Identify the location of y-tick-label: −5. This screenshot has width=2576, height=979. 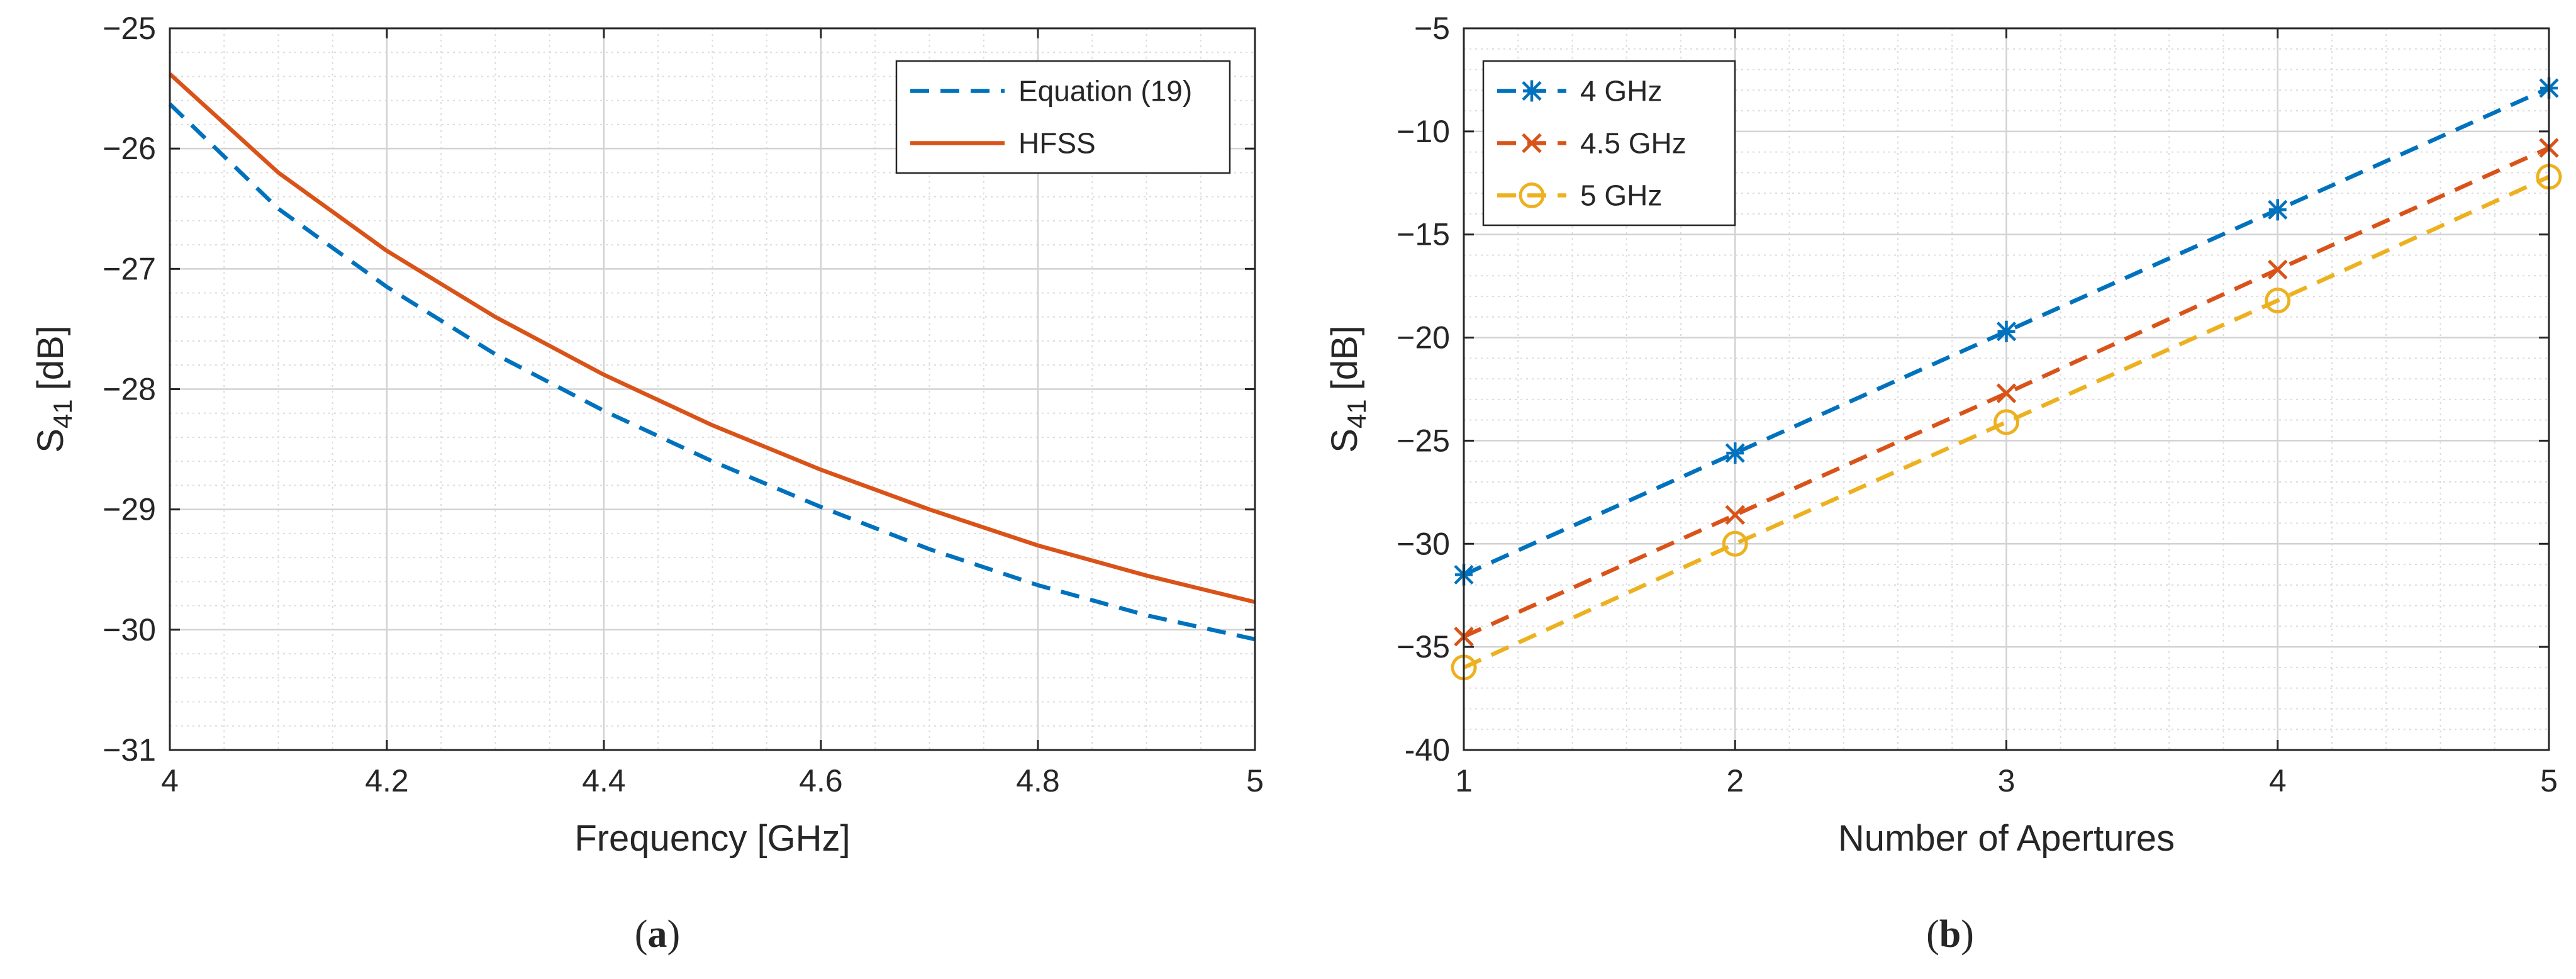
(1432, 28).